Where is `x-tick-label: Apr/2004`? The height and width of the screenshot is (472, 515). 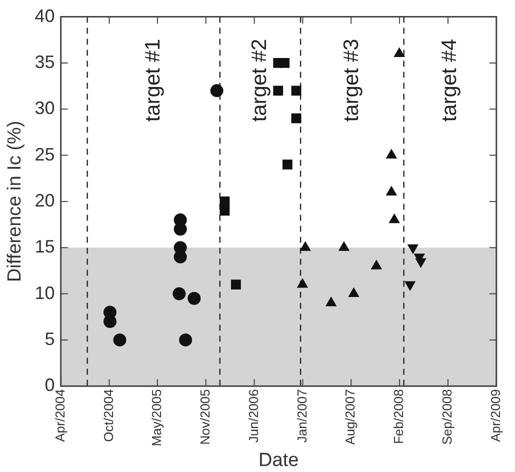 x-tick-label: Apr/2004 is located at coordinates (60, 415).